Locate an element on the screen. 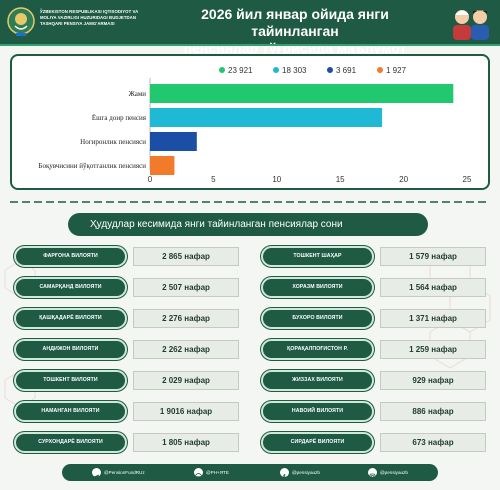 The image size is (500, 490). x-tick-label: 0 is located at coordinates (150, 179).